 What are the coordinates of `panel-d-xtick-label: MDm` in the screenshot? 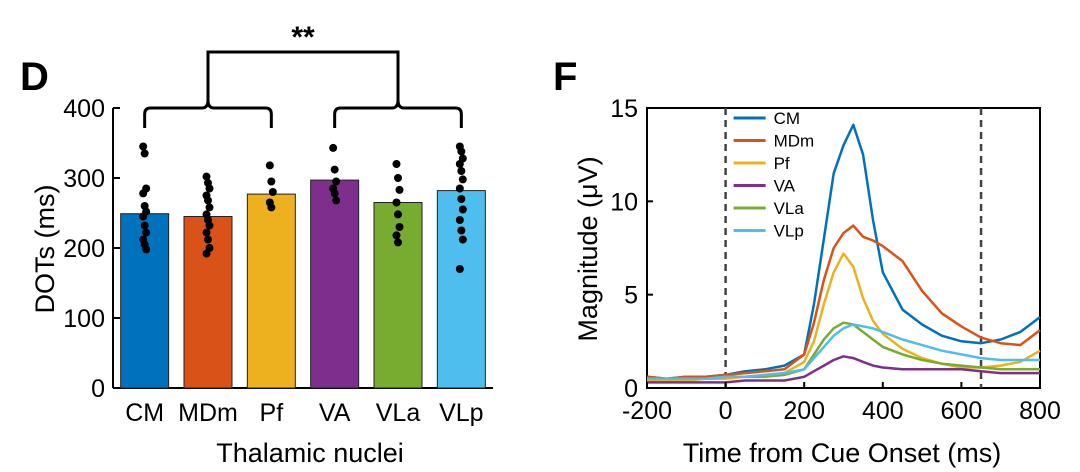 It's located at (208, 413).